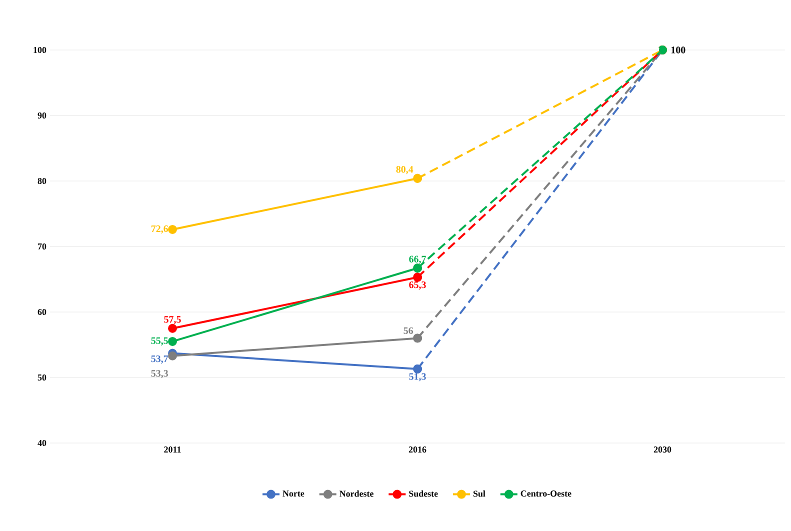  I want to click on data-label: 53,7, so click(159, 359).